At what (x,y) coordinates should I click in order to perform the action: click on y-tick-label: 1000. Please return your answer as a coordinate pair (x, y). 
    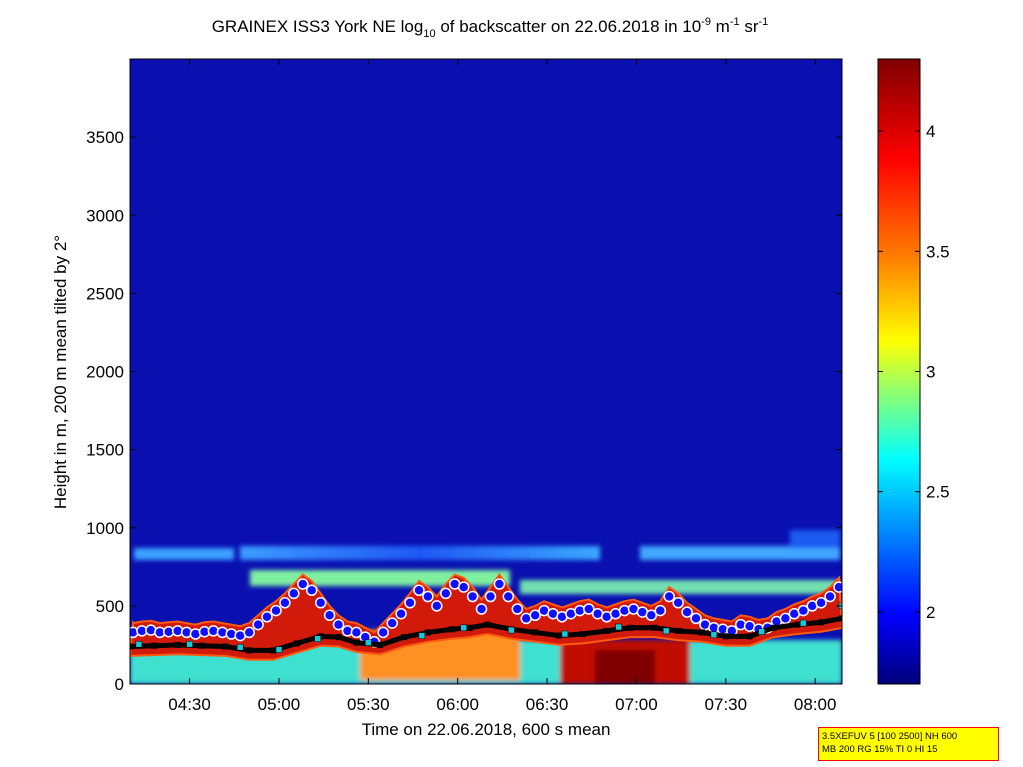
    Looking at the image, I should click on (105, 528).